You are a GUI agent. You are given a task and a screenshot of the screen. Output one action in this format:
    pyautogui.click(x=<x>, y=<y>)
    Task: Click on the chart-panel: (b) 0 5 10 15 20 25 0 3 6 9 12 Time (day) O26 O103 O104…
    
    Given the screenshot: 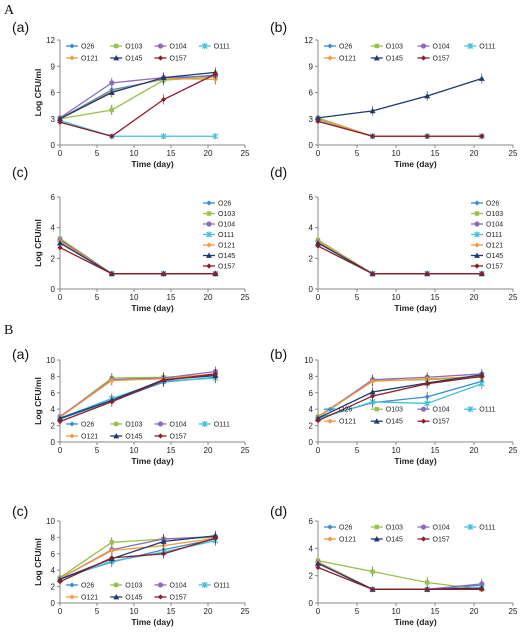 What is the action you would take?
    pyautogui.click(x=394, y=94)
    